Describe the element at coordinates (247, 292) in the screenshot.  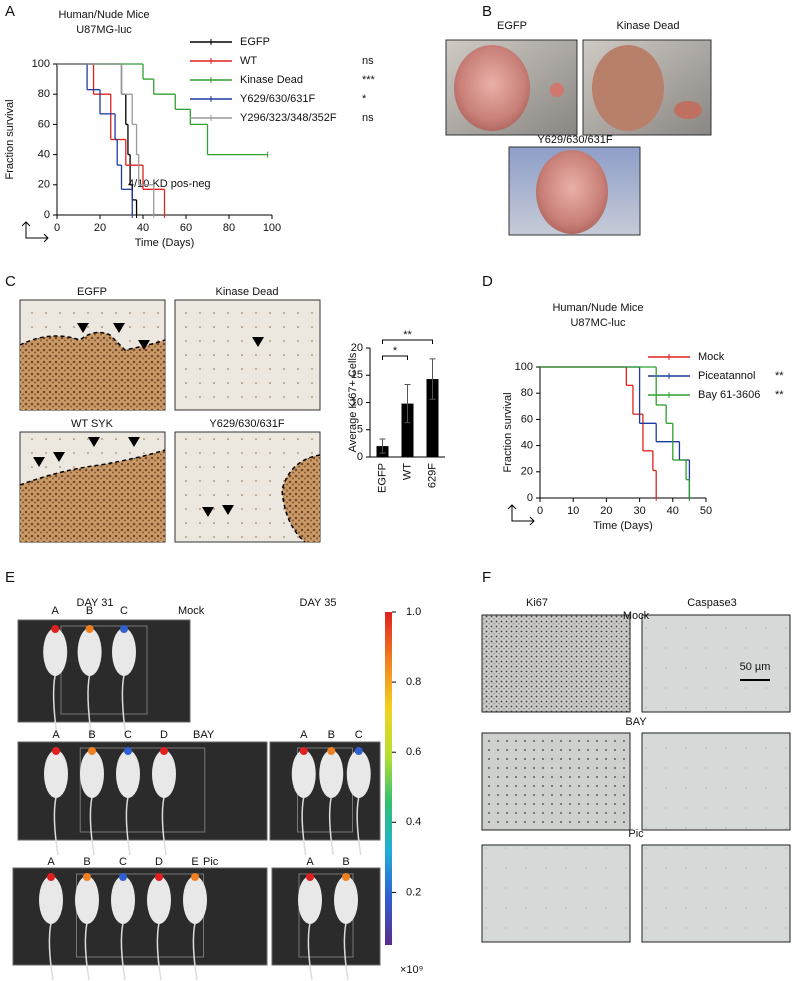
I see `ihc-caption: Kinase Dead` at that location.